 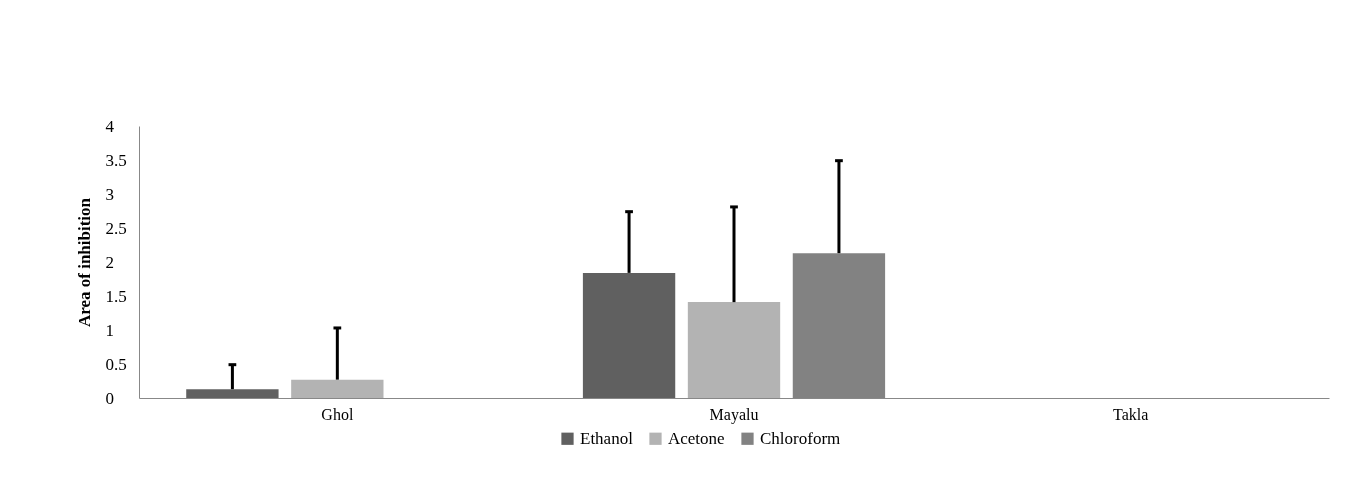 I want to click on x-tick-label: Ghol, so click(x=337, y=414).